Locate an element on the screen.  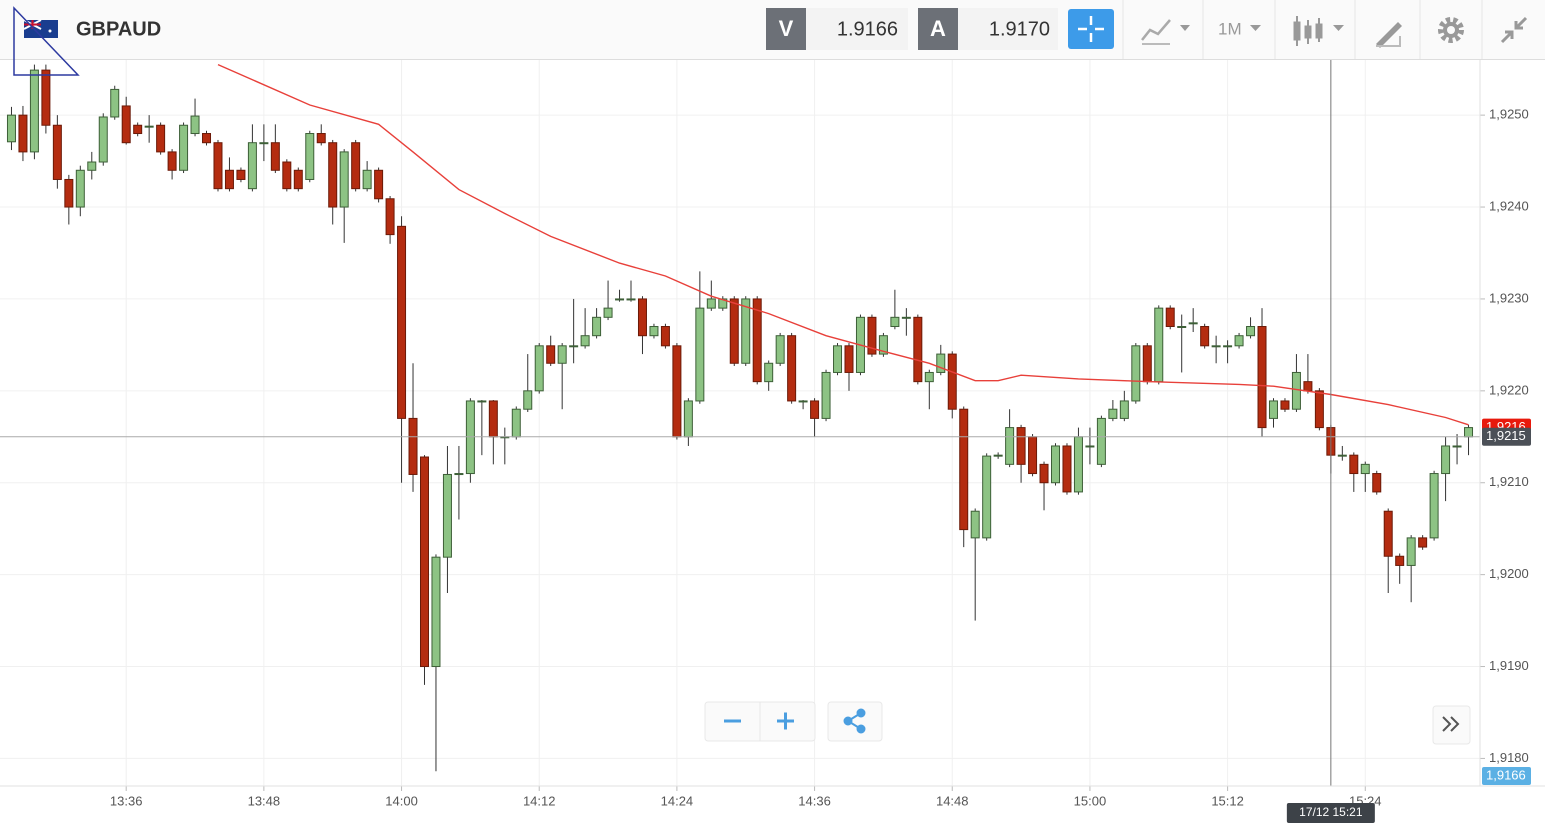
x-tick-label: 13:48 is located at coordinates (264, 800).